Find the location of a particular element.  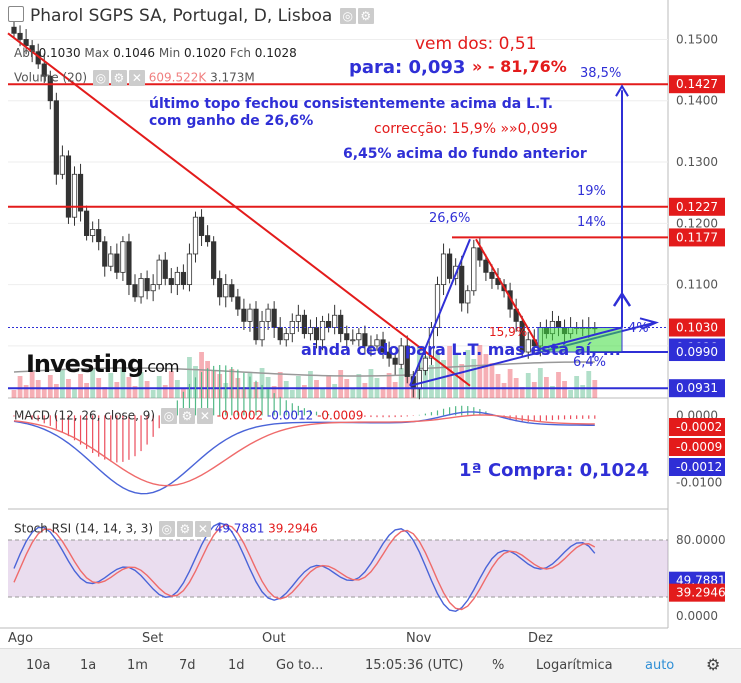

time-tick-label: Nov is located at coordinates (419, 638).